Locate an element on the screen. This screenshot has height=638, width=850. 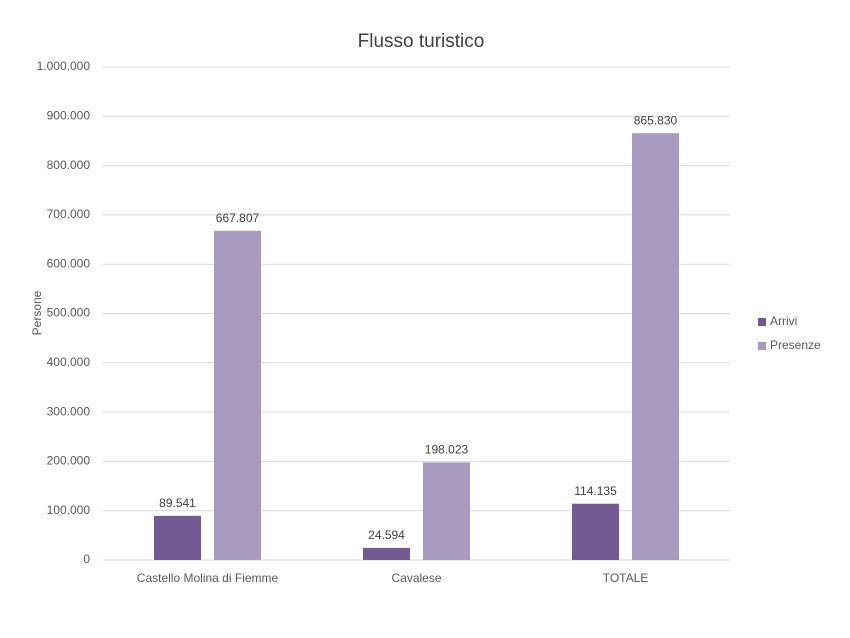
y-tick-label: 900.000 is located at coordinates (69, 115).